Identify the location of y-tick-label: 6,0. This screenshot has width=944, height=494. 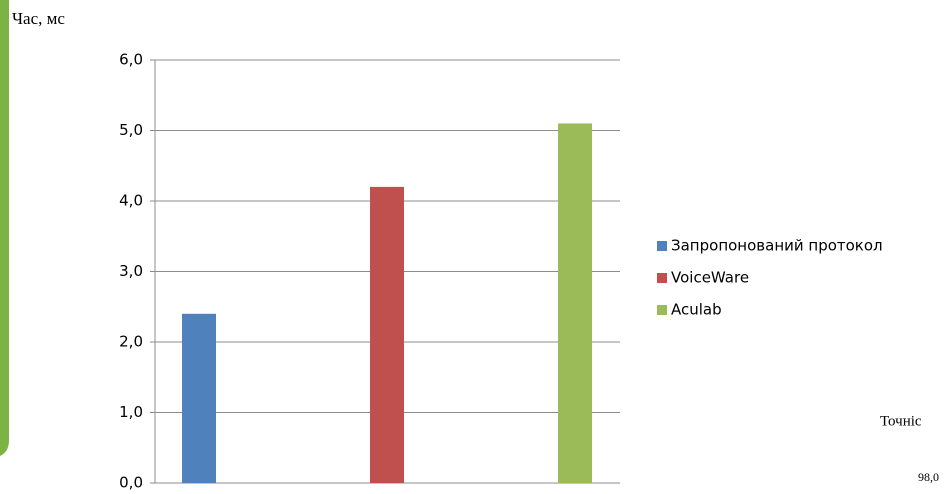
(131, 60).